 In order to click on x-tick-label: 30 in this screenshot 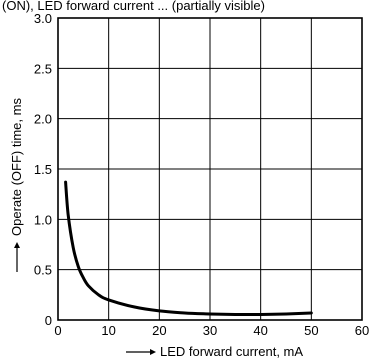, I will do `click(210, 330)`.